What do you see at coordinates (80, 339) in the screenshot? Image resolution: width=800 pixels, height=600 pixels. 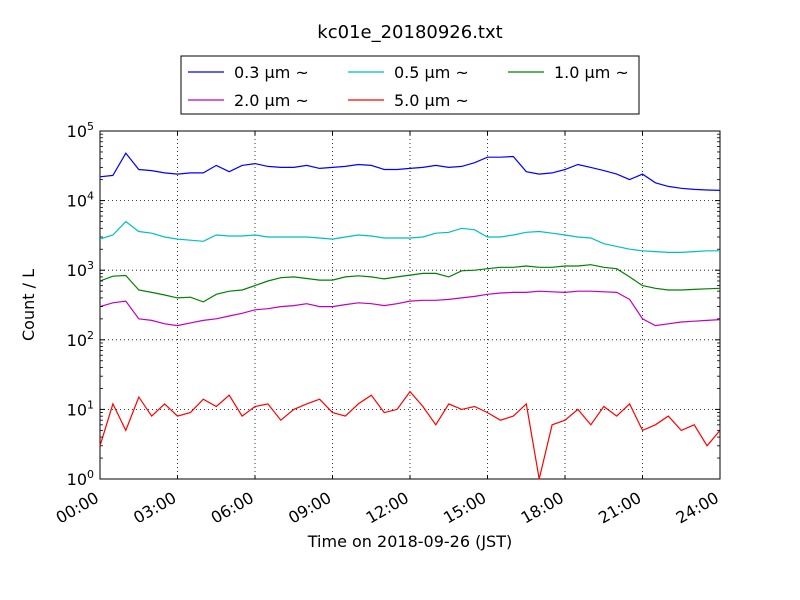 I see `y-tick-label: 10²` at bounding box center [80, 339].